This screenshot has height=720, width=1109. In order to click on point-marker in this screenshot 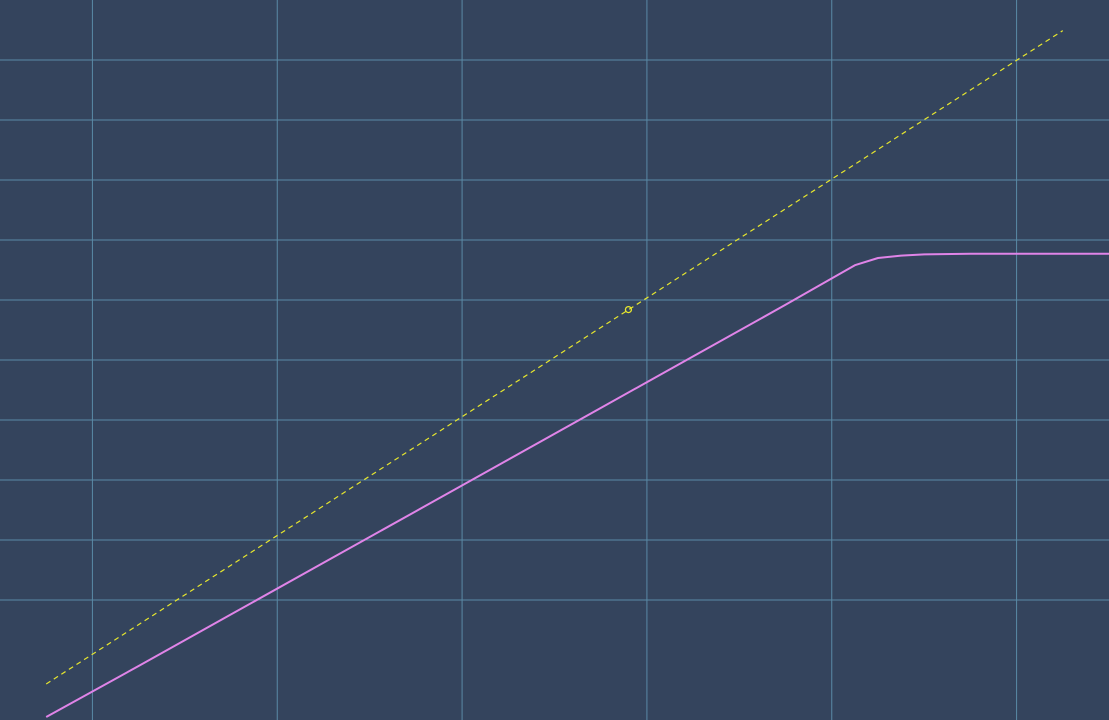, I will do `click(628, 309)`.